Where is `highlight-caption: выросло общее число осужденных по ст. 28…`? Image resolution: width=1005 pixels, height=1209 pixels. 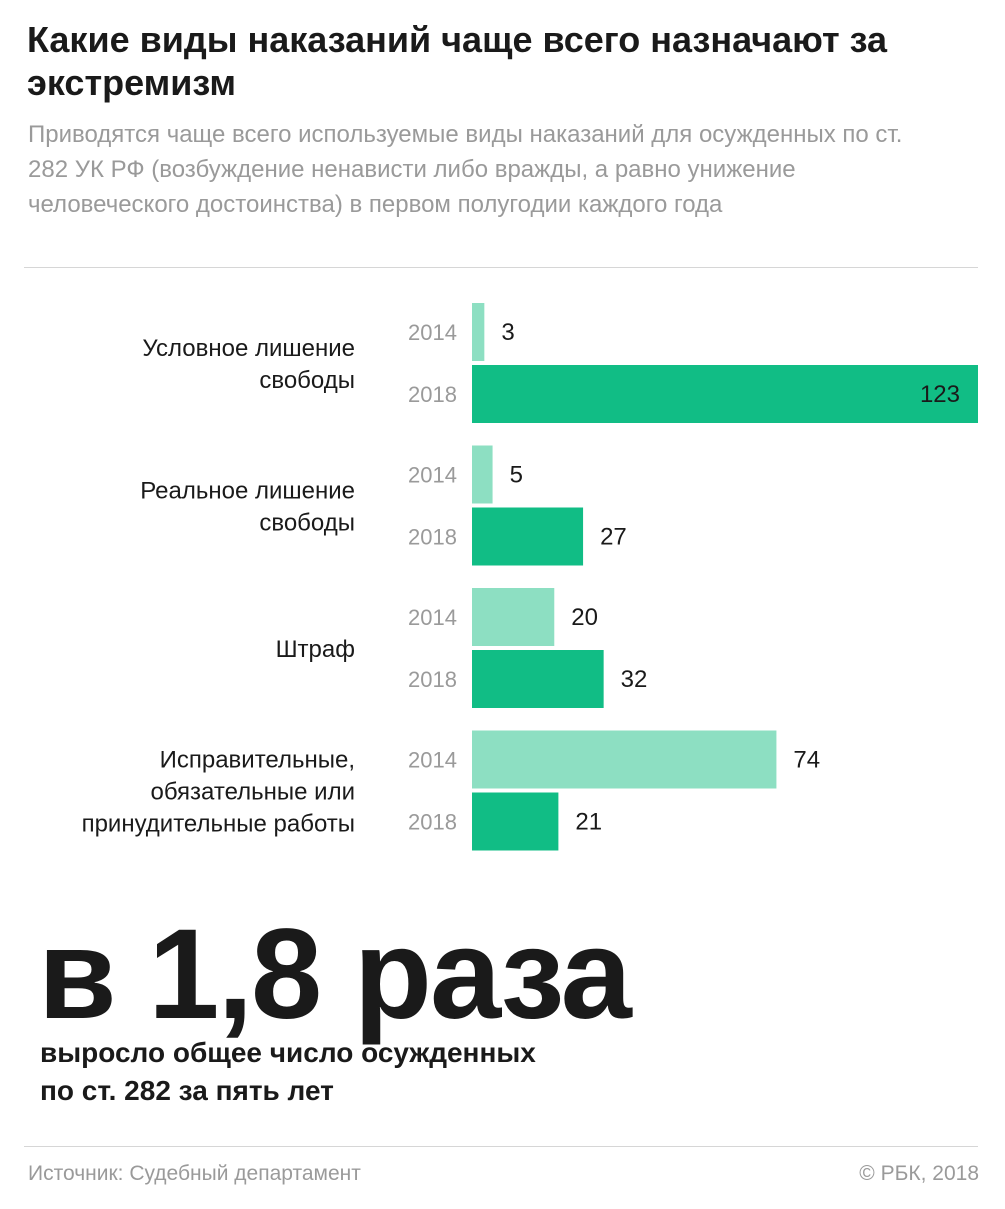
highlight-caption: выросло общее число осужденных по ст. 28… is located at coordinates (390, 1072).